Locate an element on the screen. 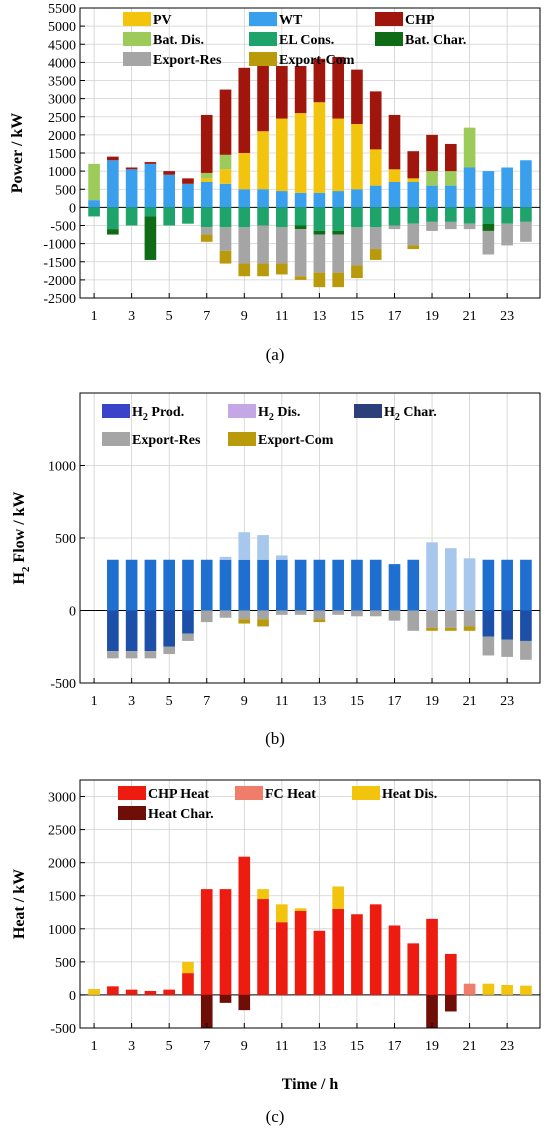 The image size is (550, 1138). x-tick-label: 3 is located at coordinates (131, 1046).